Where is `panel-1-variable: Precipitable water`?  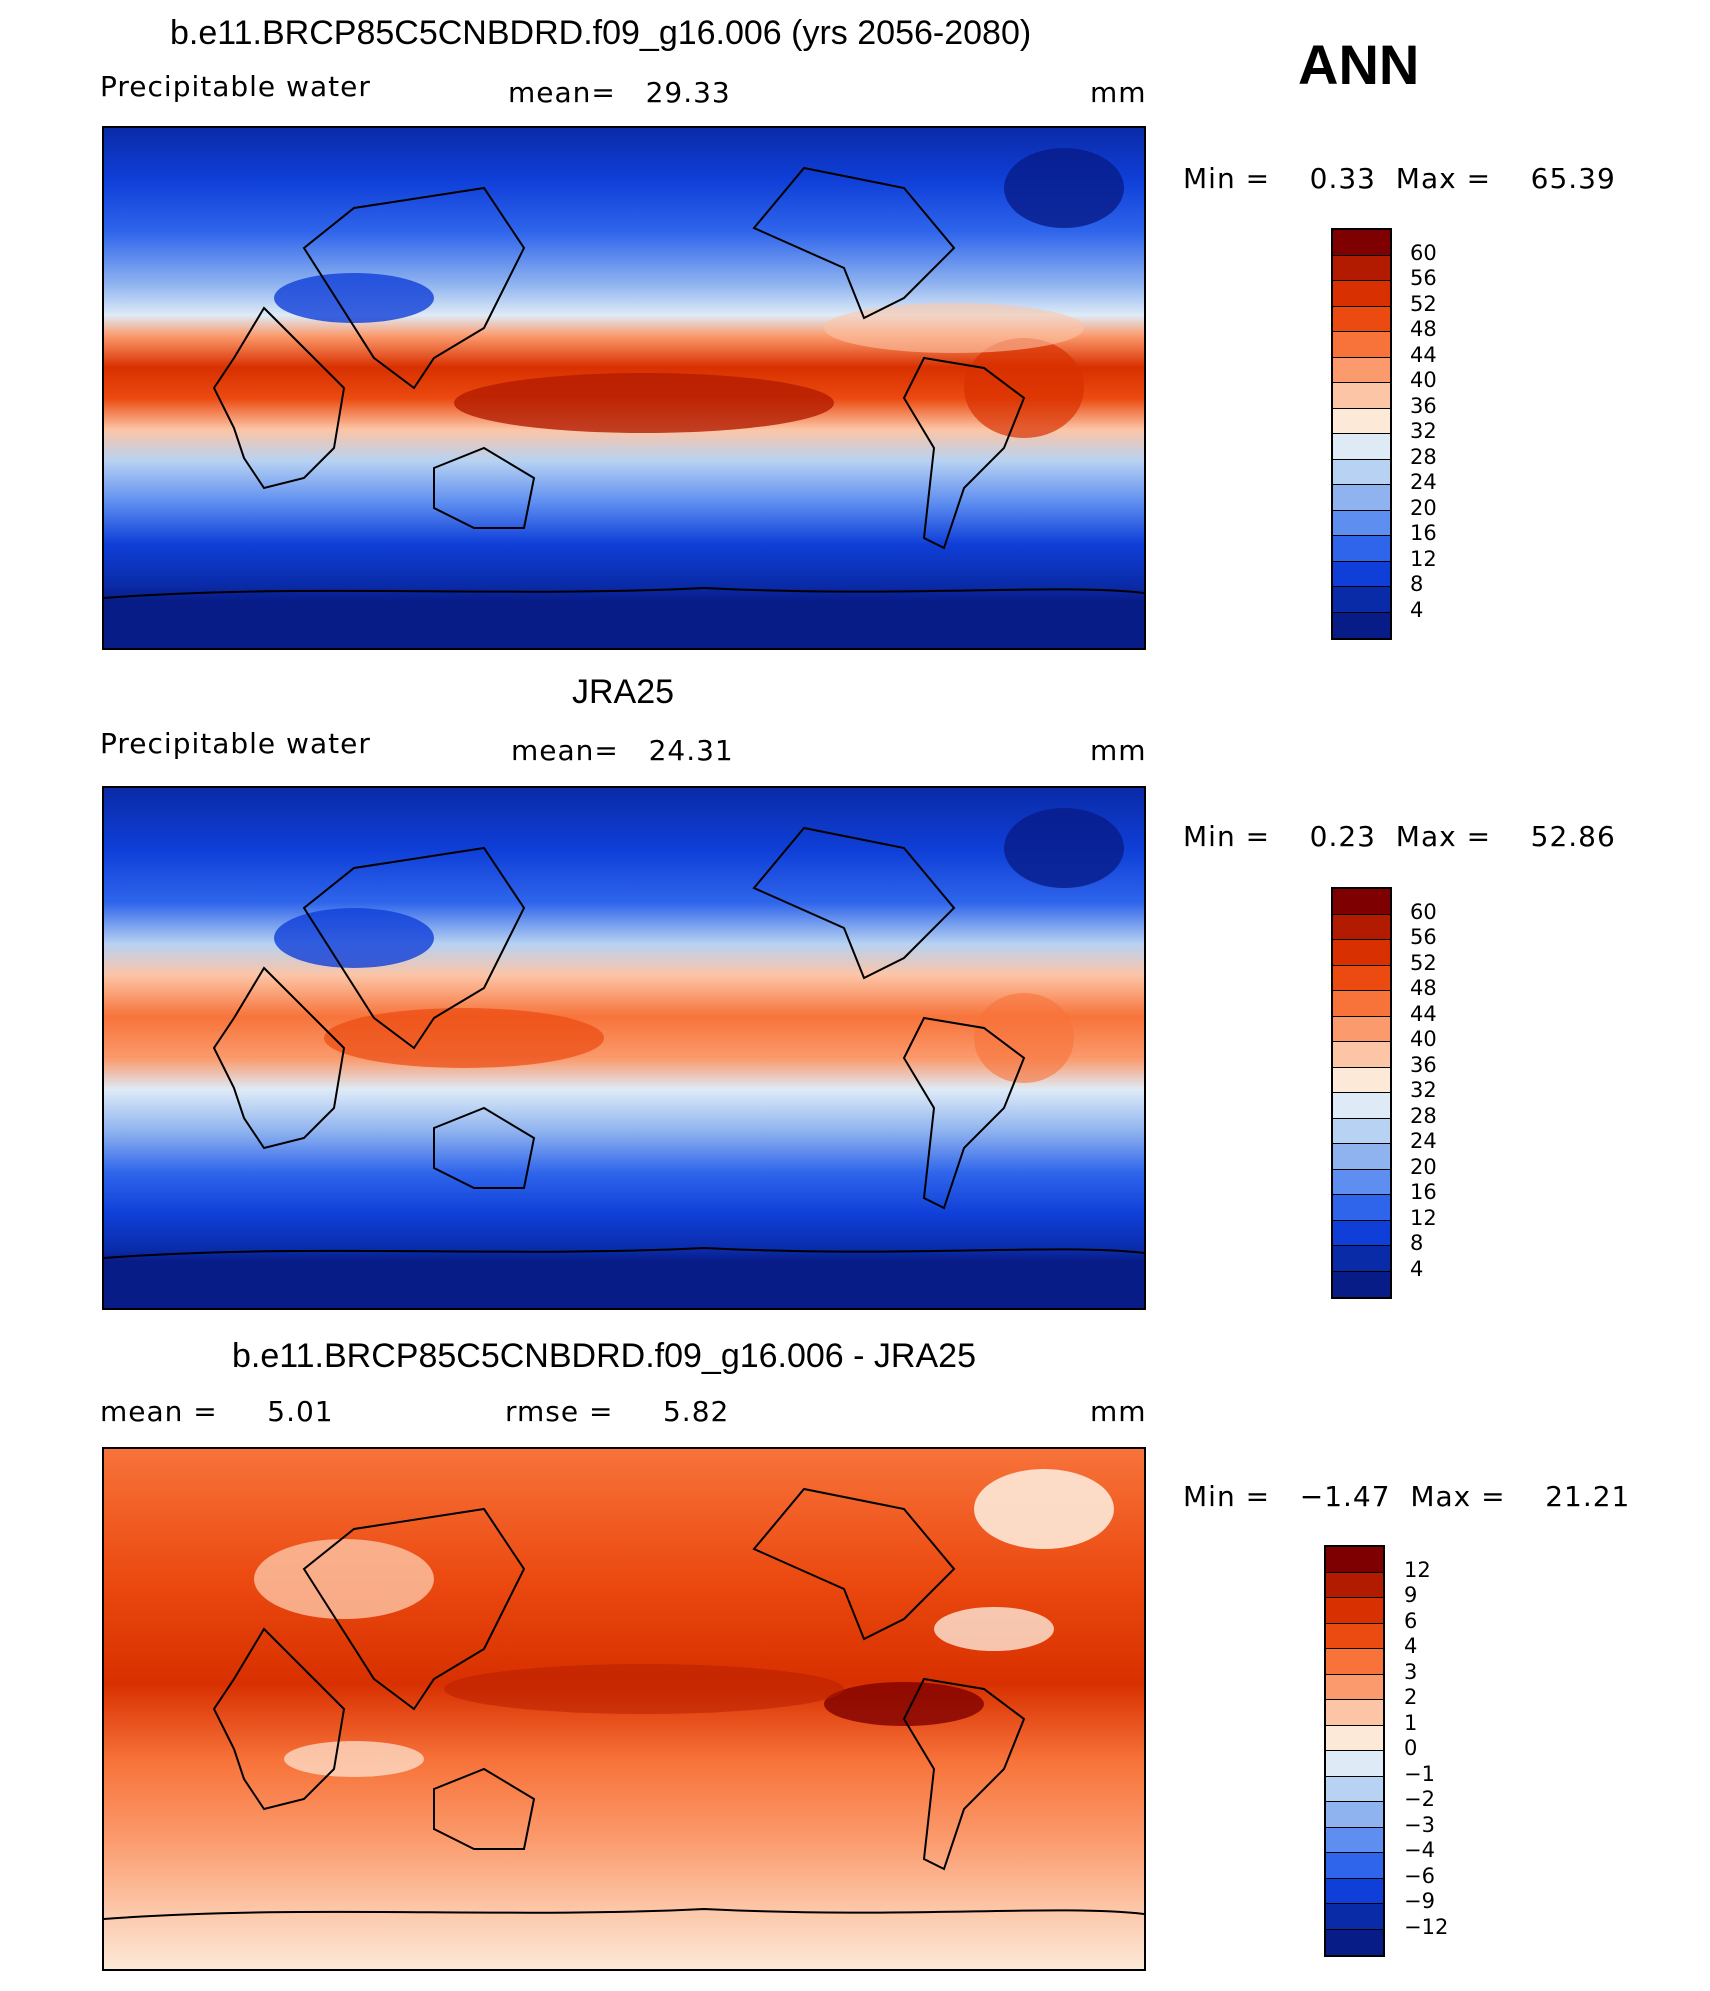 panel-1-variable: Precipitable water is located at coordinates (235, 86).